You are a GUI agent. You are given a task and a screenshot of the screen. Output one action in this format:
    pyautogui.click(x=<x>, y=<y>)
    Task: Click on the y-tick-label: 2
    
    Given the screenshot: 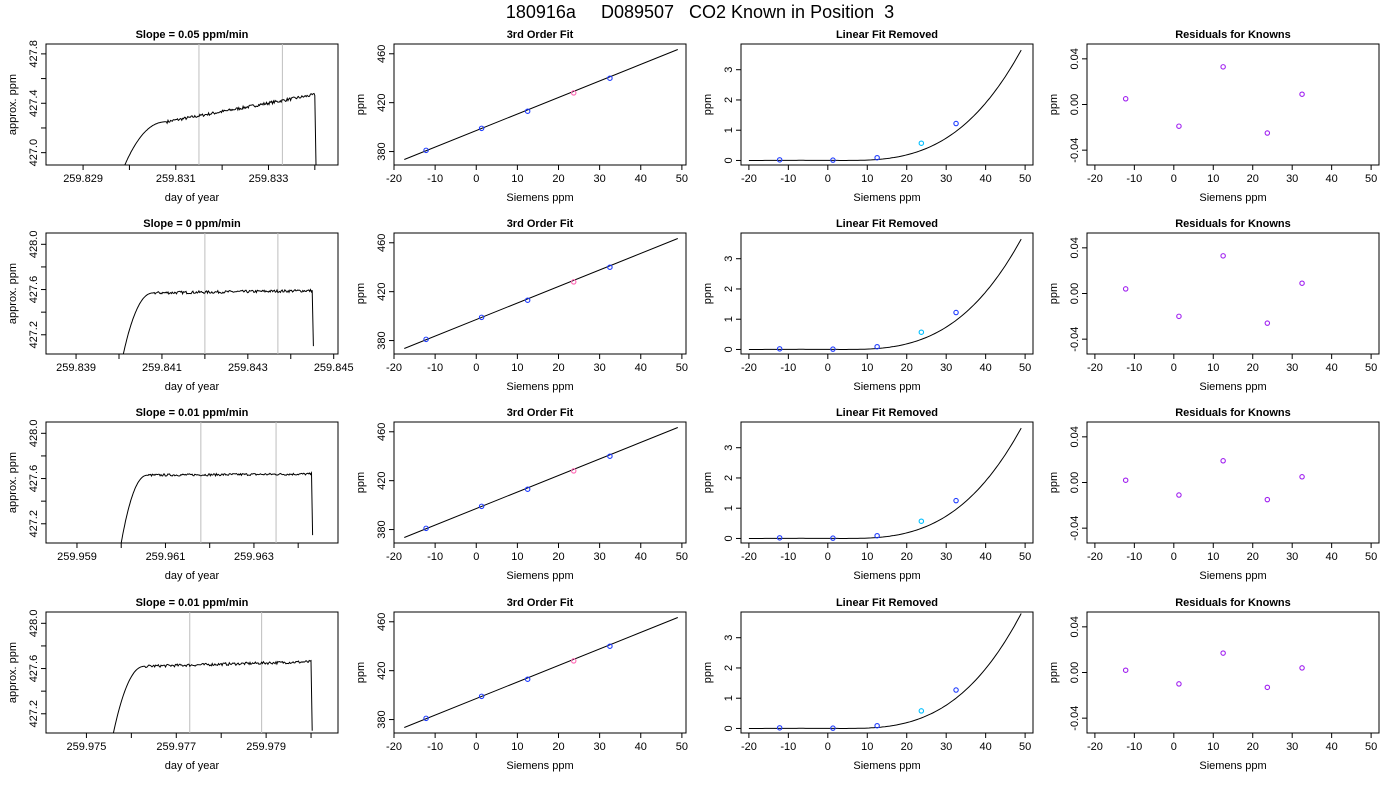 What is the action you would take?
    pyautogui.click(x=729, y=668)
    